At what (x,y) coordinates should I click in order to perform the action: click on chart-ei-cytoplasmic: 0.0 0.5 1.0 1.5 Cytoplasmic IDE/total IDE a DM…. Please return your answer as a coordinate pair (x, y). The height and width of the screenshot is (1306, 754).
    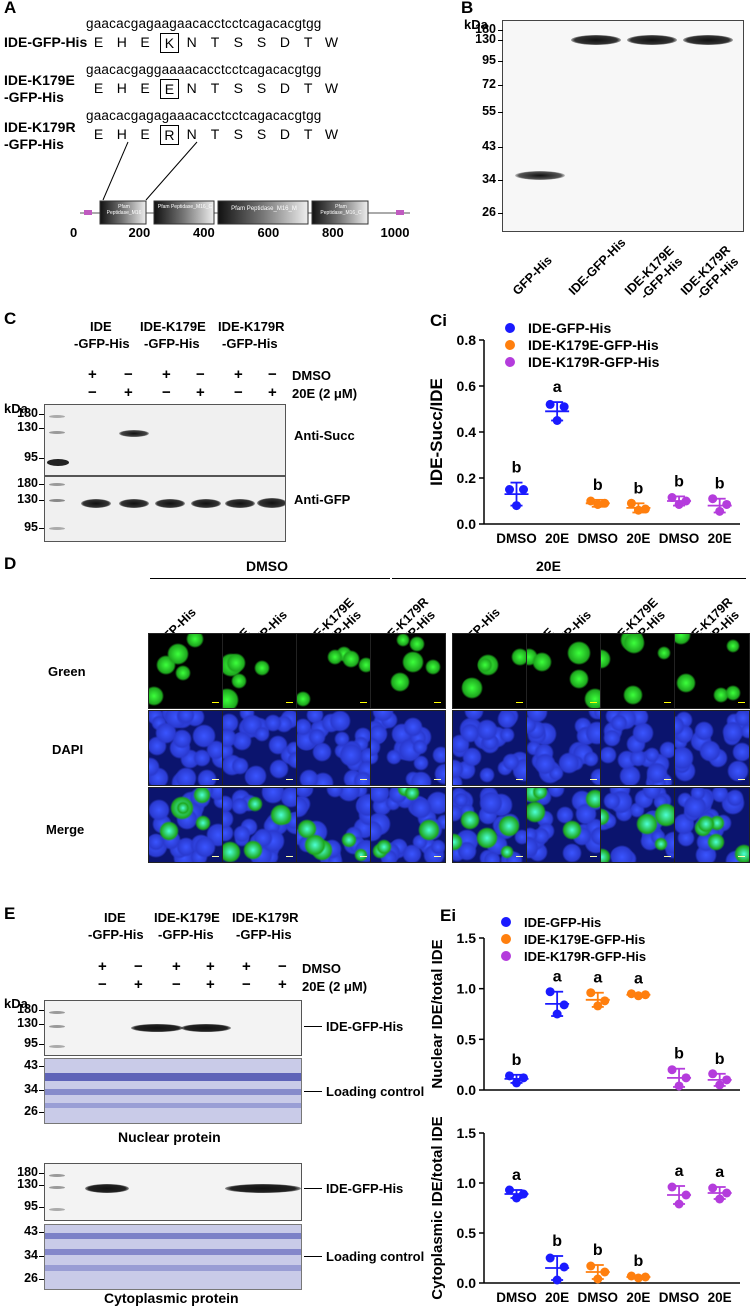
    Looking at the image, I should click on (584, 1210).